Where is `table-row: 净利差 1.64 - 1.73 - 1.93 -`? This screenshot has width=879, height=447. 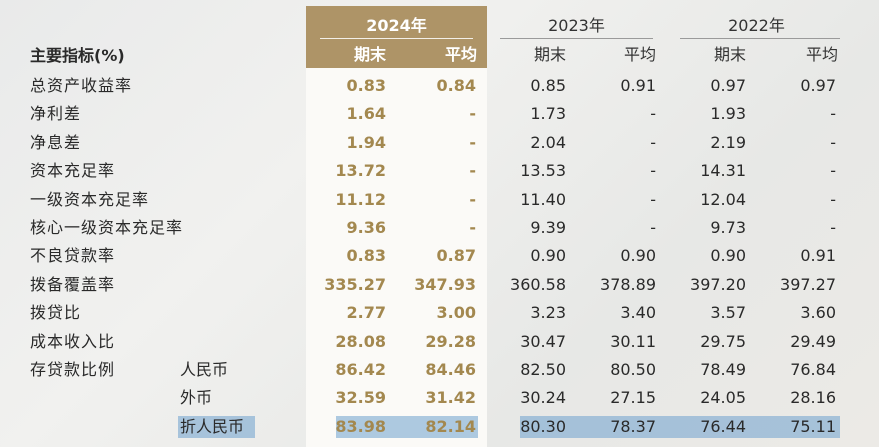
table-row: 净利差 1.64 - 1.73 - 1.93 - is located at coordinates (439, 114).